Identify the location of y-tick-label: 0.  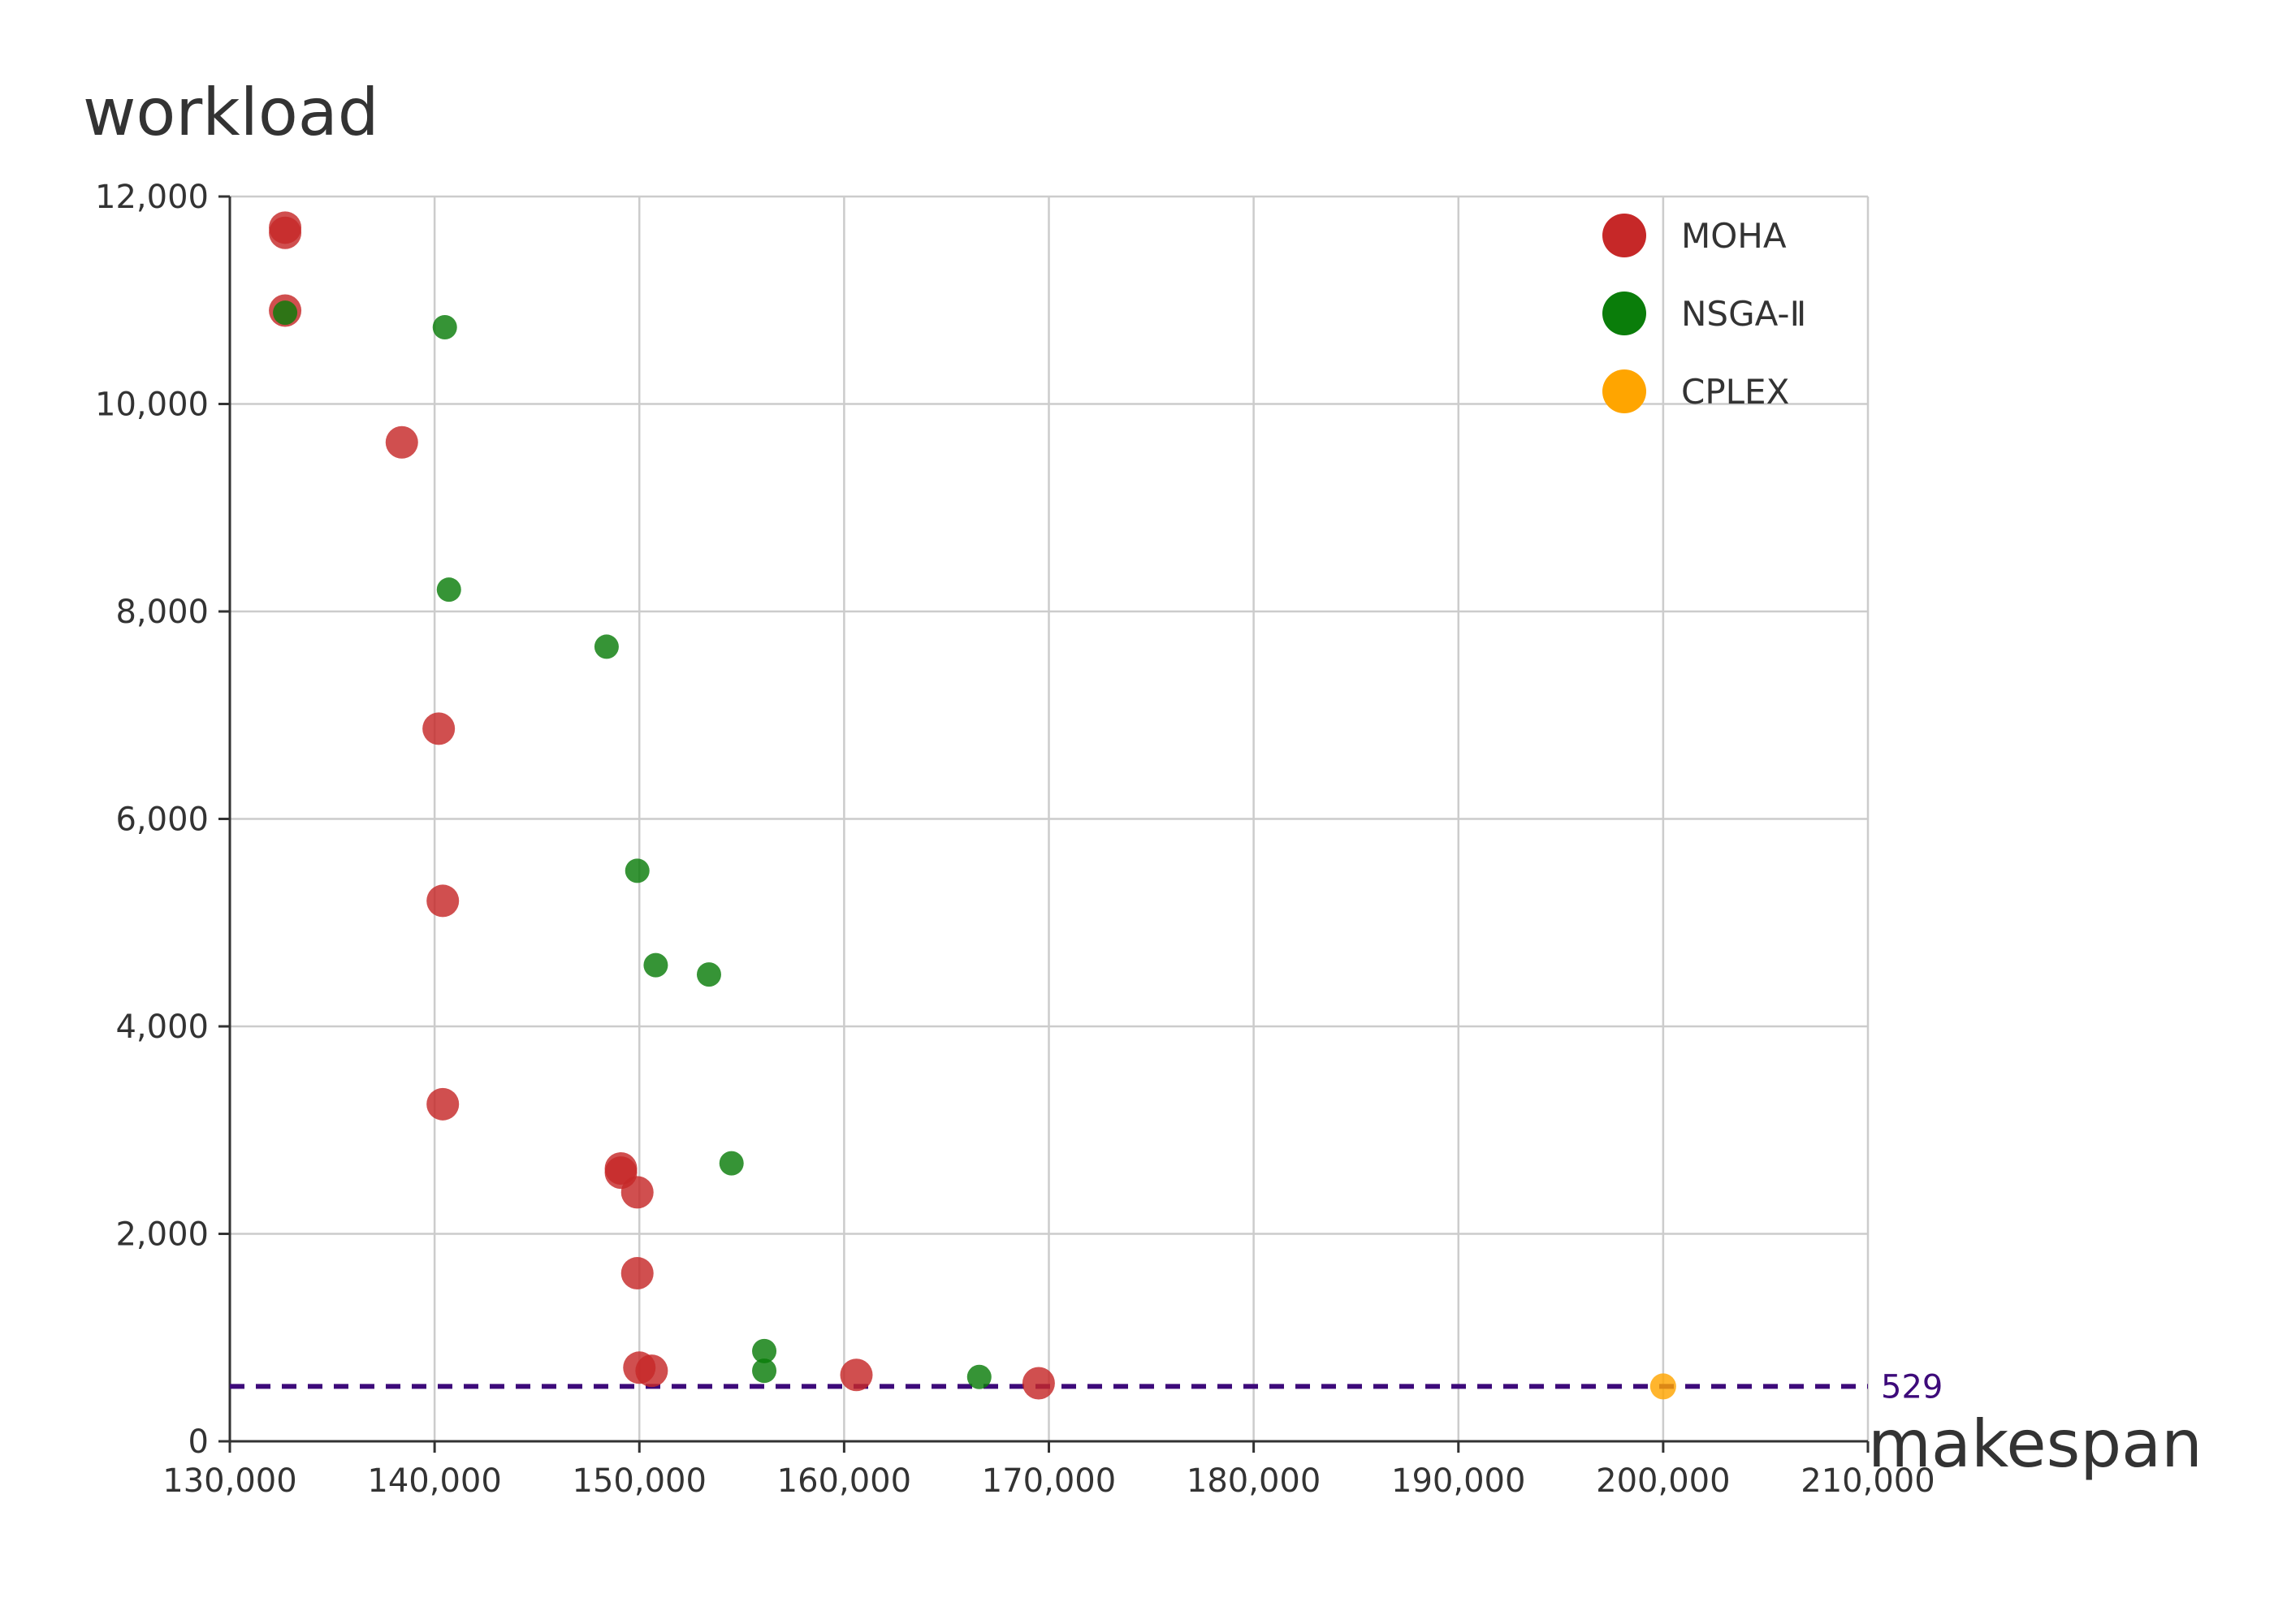
(199, 1442).